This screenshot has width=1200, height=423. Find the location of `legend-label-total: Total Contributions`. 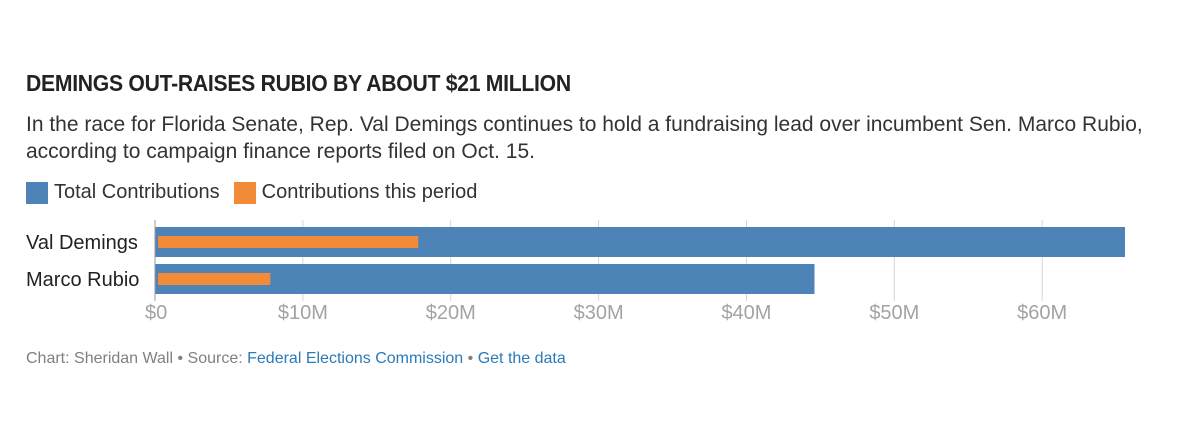

legend-label-total: Total Contributions is located at coordinates (137, 192).